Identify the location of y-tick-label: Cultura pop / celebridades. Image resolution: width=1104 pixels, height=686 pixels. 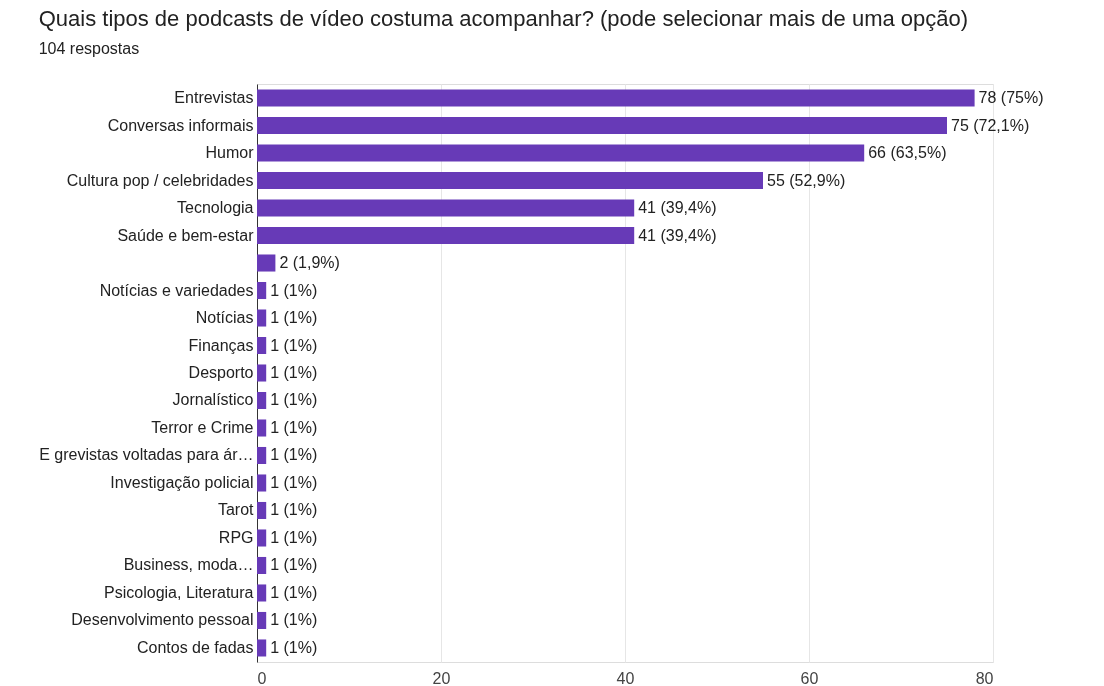
(160, 180).